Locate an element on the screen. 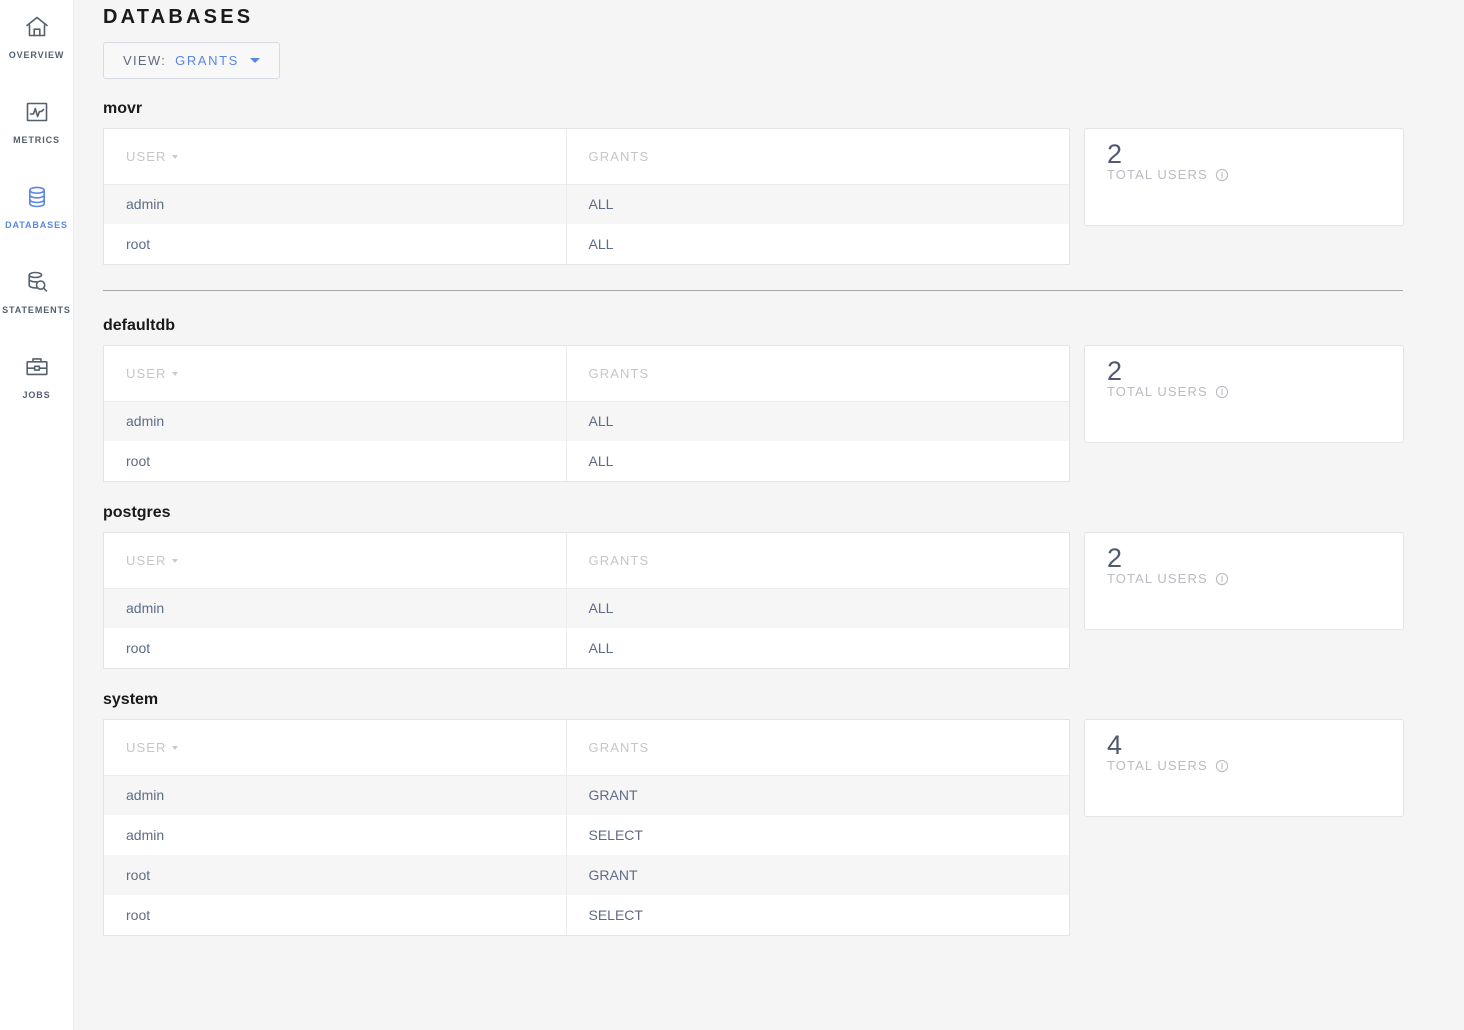 This screenshot has height=1030, width=1464. home-icon is located at coordinates (37, 27).